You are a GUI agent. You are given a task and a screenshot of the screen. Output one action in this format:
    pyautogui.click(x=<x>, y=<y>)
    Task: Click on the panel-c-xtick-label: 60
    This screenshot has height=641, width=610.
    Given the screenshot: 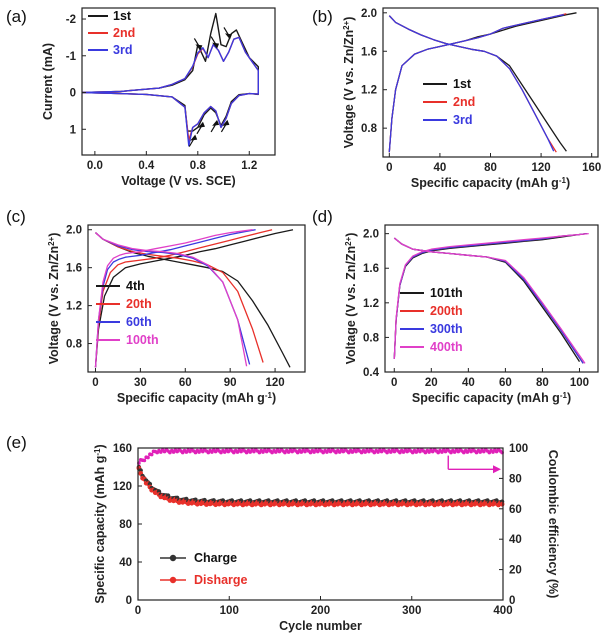 What is the action you would take?
    pyautogui.click(x=185, y=383)
    